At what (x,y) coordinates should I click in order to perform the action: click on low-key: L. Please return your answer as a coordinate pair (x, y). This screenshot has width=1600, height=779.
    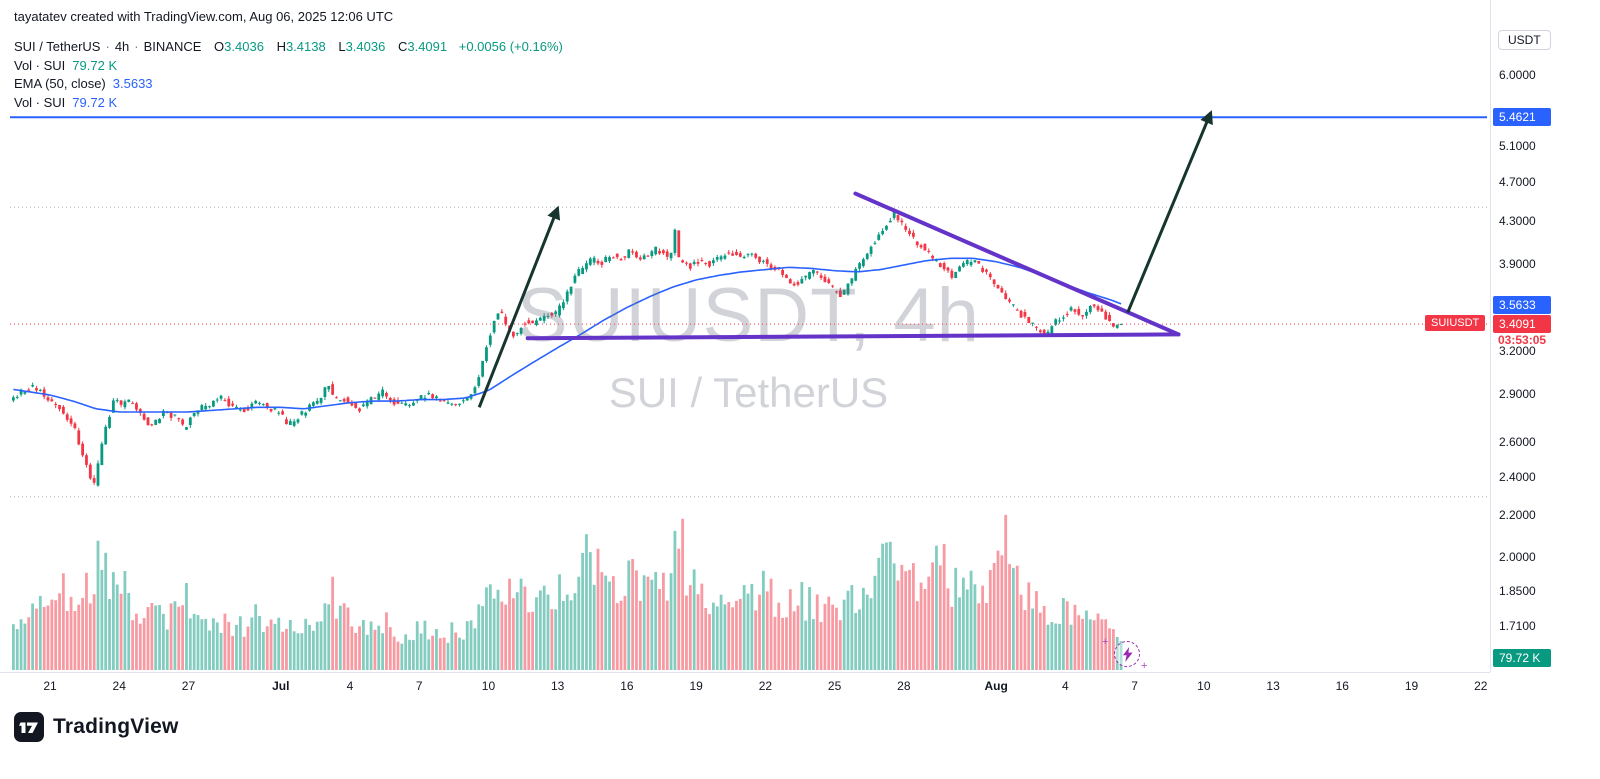
    Looking at the image, I should click on (342, 46).